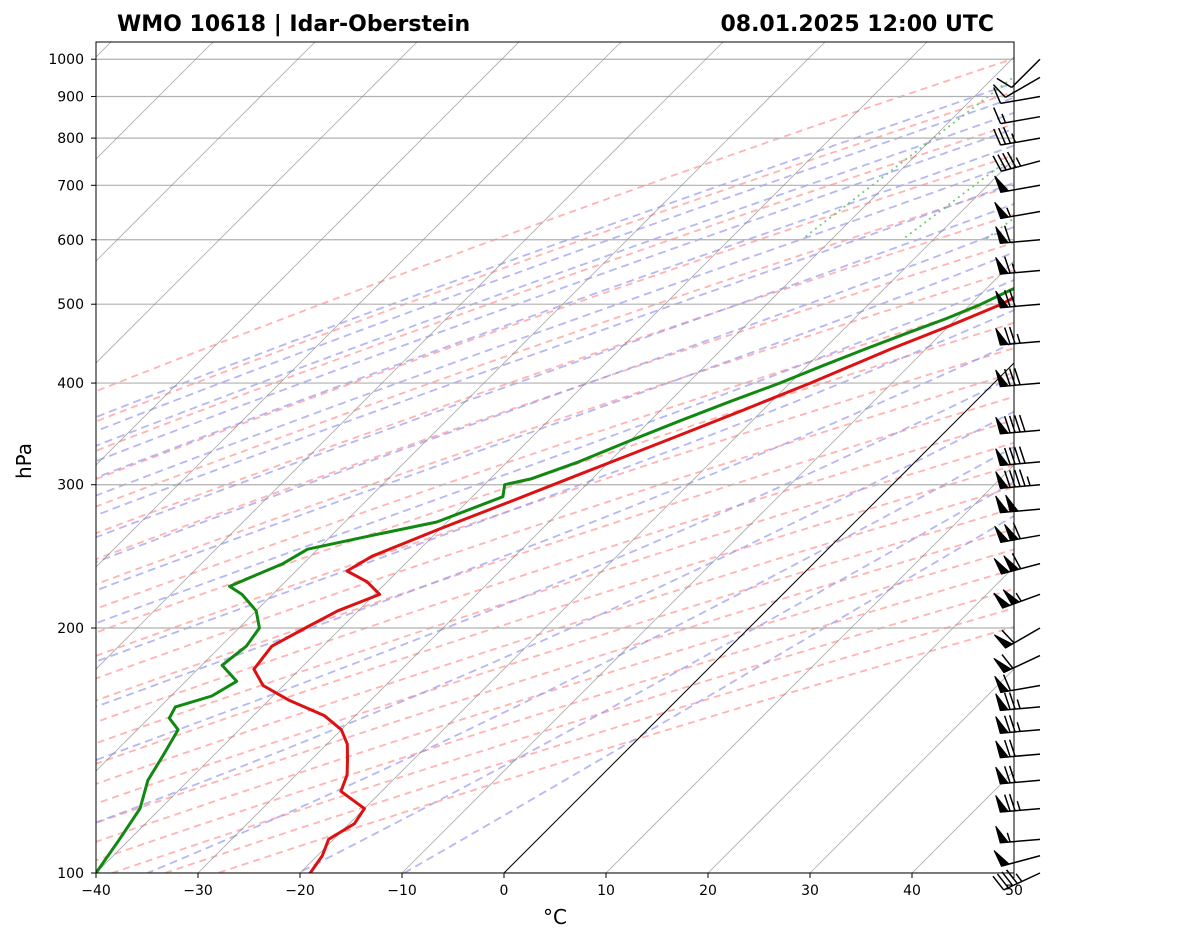  What do you see at coordinates (504, 891) in the screenshot?
I see `x-tick-label: 0` at bounding box center [504, 891].